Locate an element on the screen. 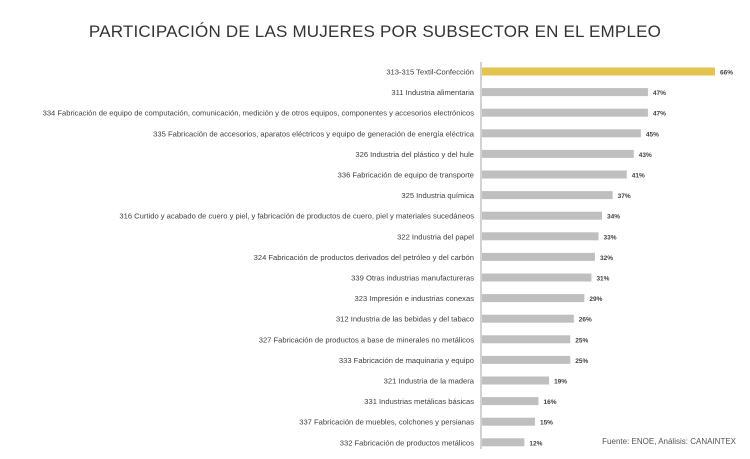 Image resolution: width=750 pixels, height=459 pixels. value-label: 29% is located at coordinates (595, 299).